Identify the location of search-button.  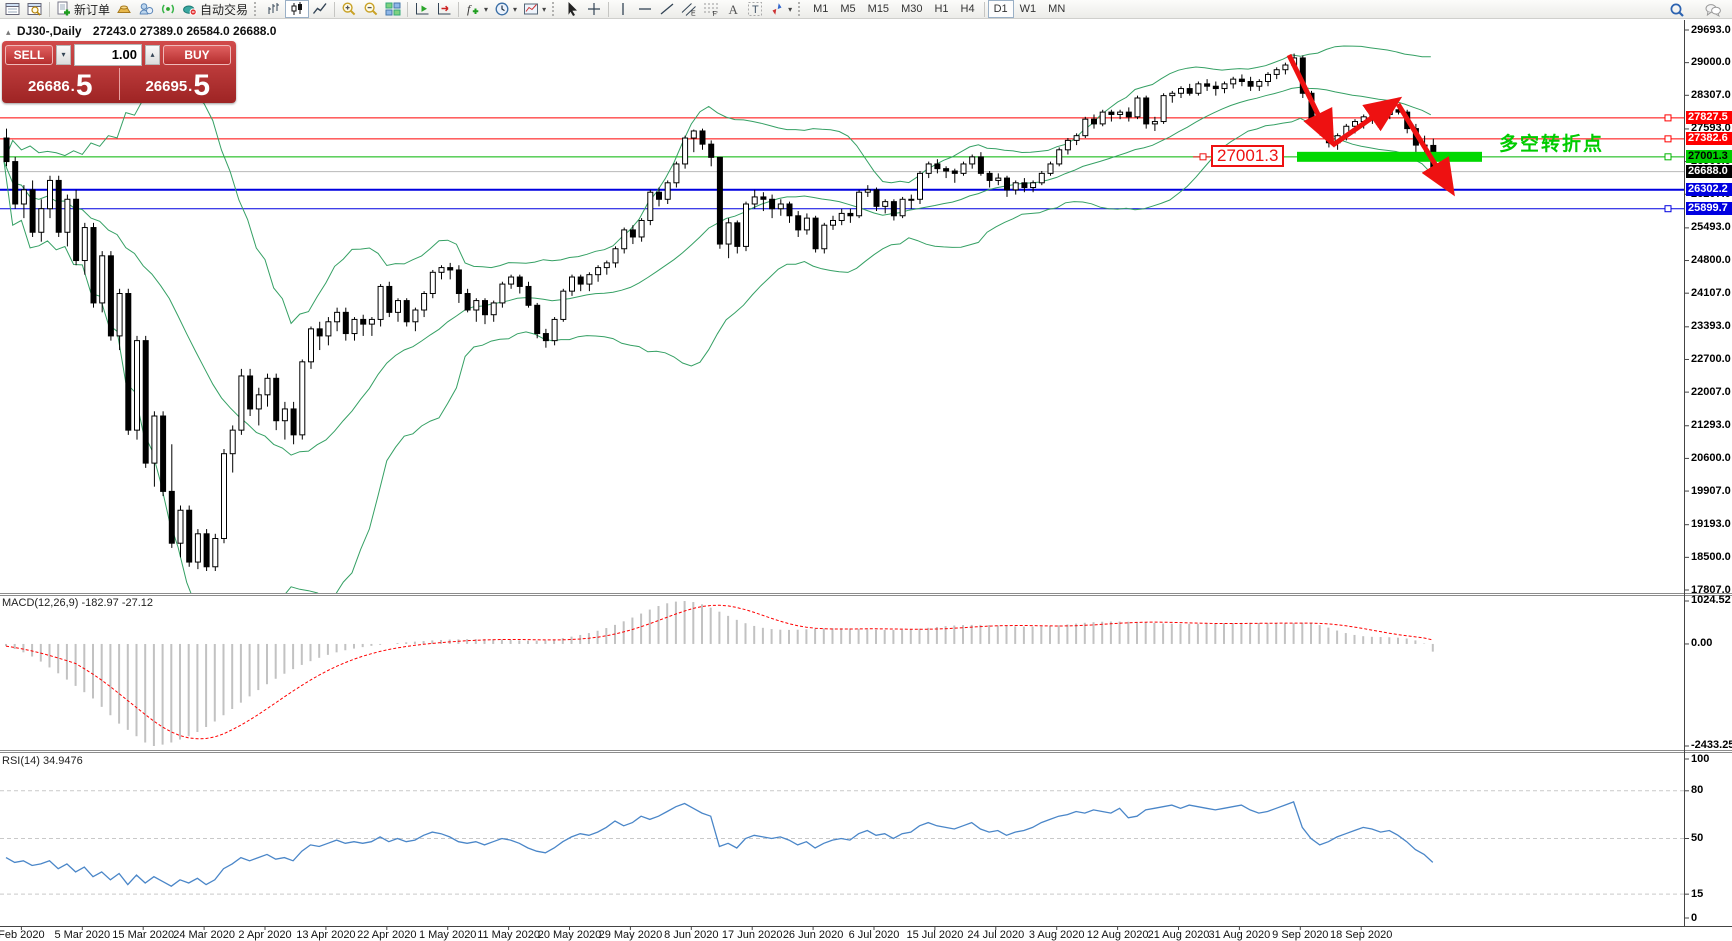
(1677, 10).